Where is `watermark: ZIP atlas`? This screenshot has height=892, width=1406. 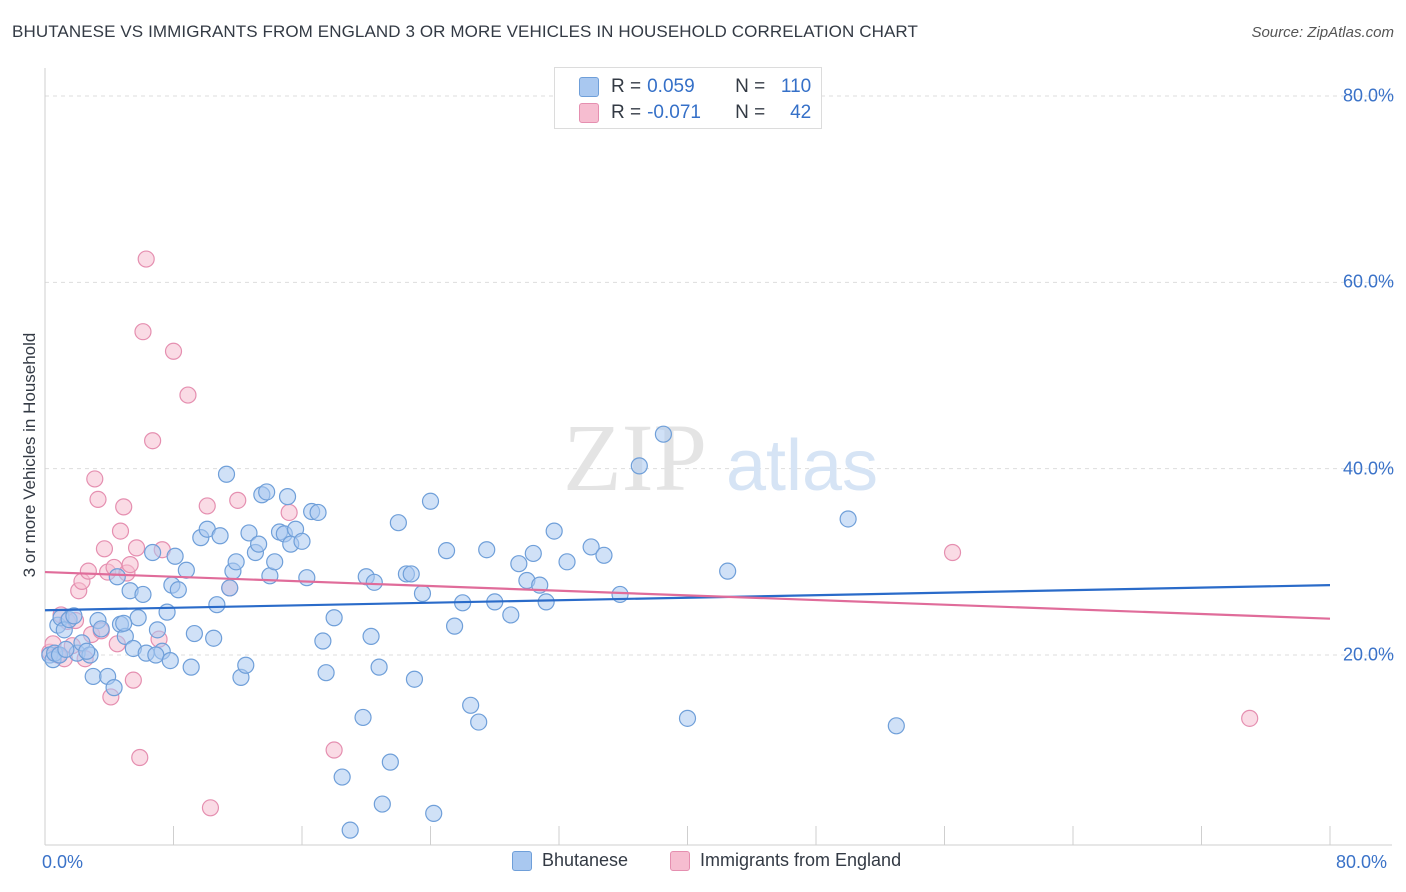
watermark: ZIP atlas is located at coordinates (720, 457).